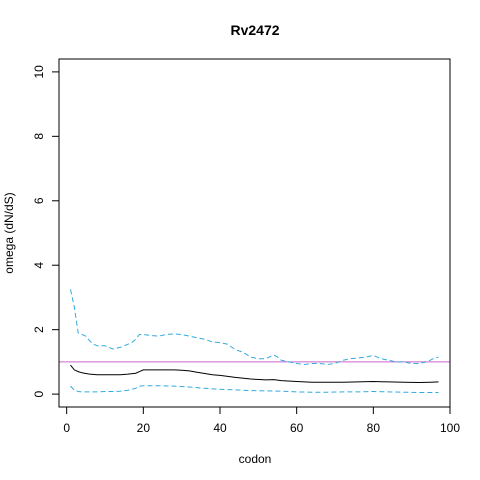 This screenshot has height=480, width=480. Describe the element at coordinates (144, 428) in the screenshot. I see `x-tick-label: 20` at that location.